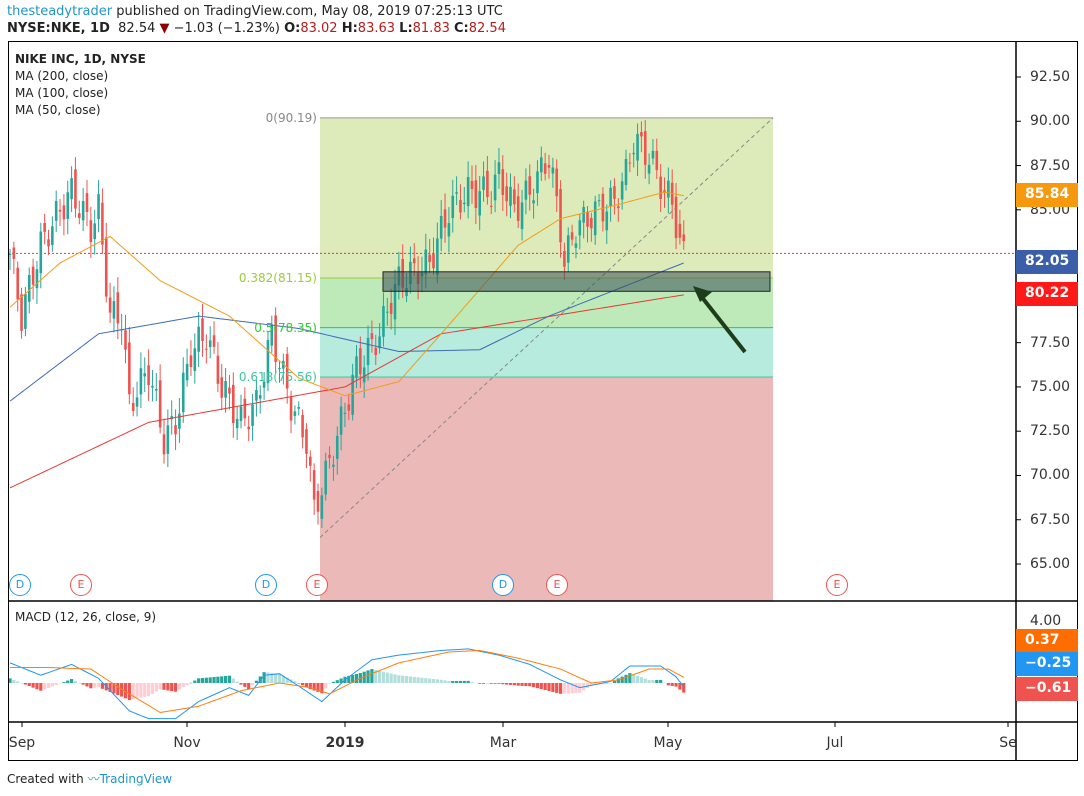 The height and width of the screenshot is (796, 1084). I want to click on created-with: Created with, so click(45, 779).